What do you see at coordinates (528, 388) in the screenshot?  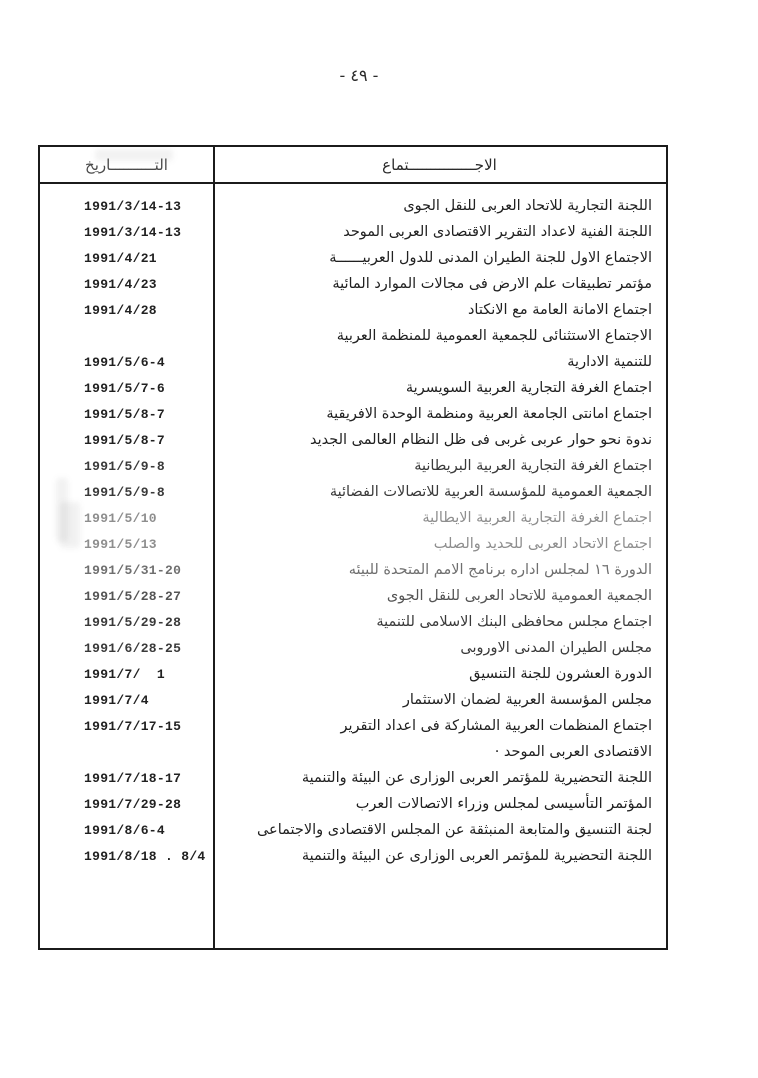 I see `meeting-cell: اجتماع الغرفة التجارية العربية السويسرية` at bounding box center [528, 388].